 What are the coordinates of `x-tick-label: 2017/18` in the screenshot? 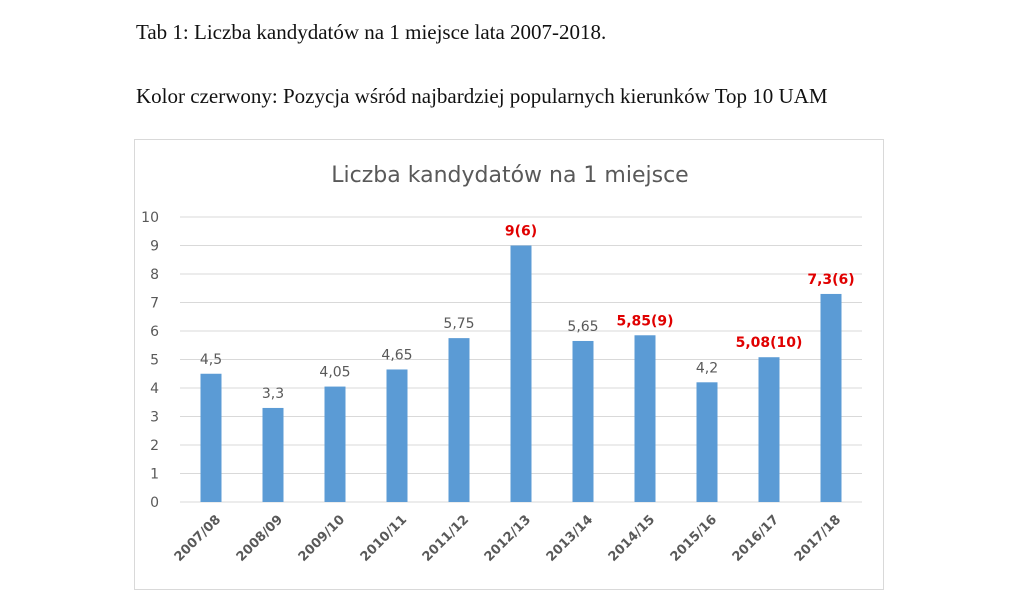 It's located at (818, 538).